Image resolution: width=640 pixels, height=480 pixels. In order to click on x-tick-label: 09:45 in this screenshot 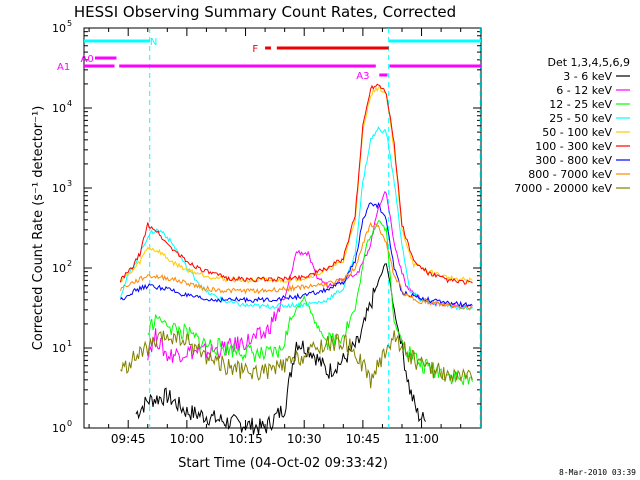, I will do `click(128, 439)`.